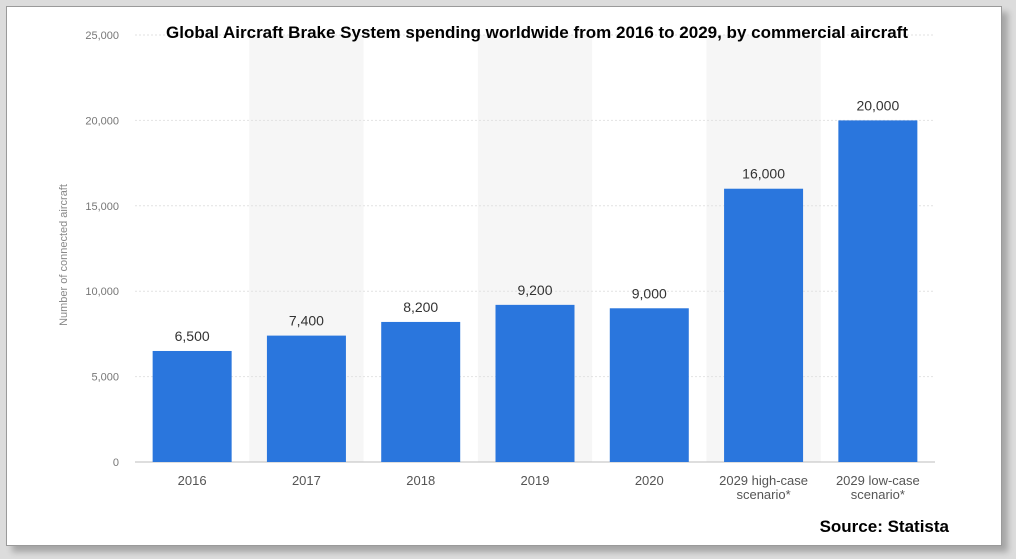 The width and height of the screenshot is (1016, 559). Describe the element at coordinates (763, 480) in the screenshot. I see `x-tick-label-line: 2029 high-case` at that location.